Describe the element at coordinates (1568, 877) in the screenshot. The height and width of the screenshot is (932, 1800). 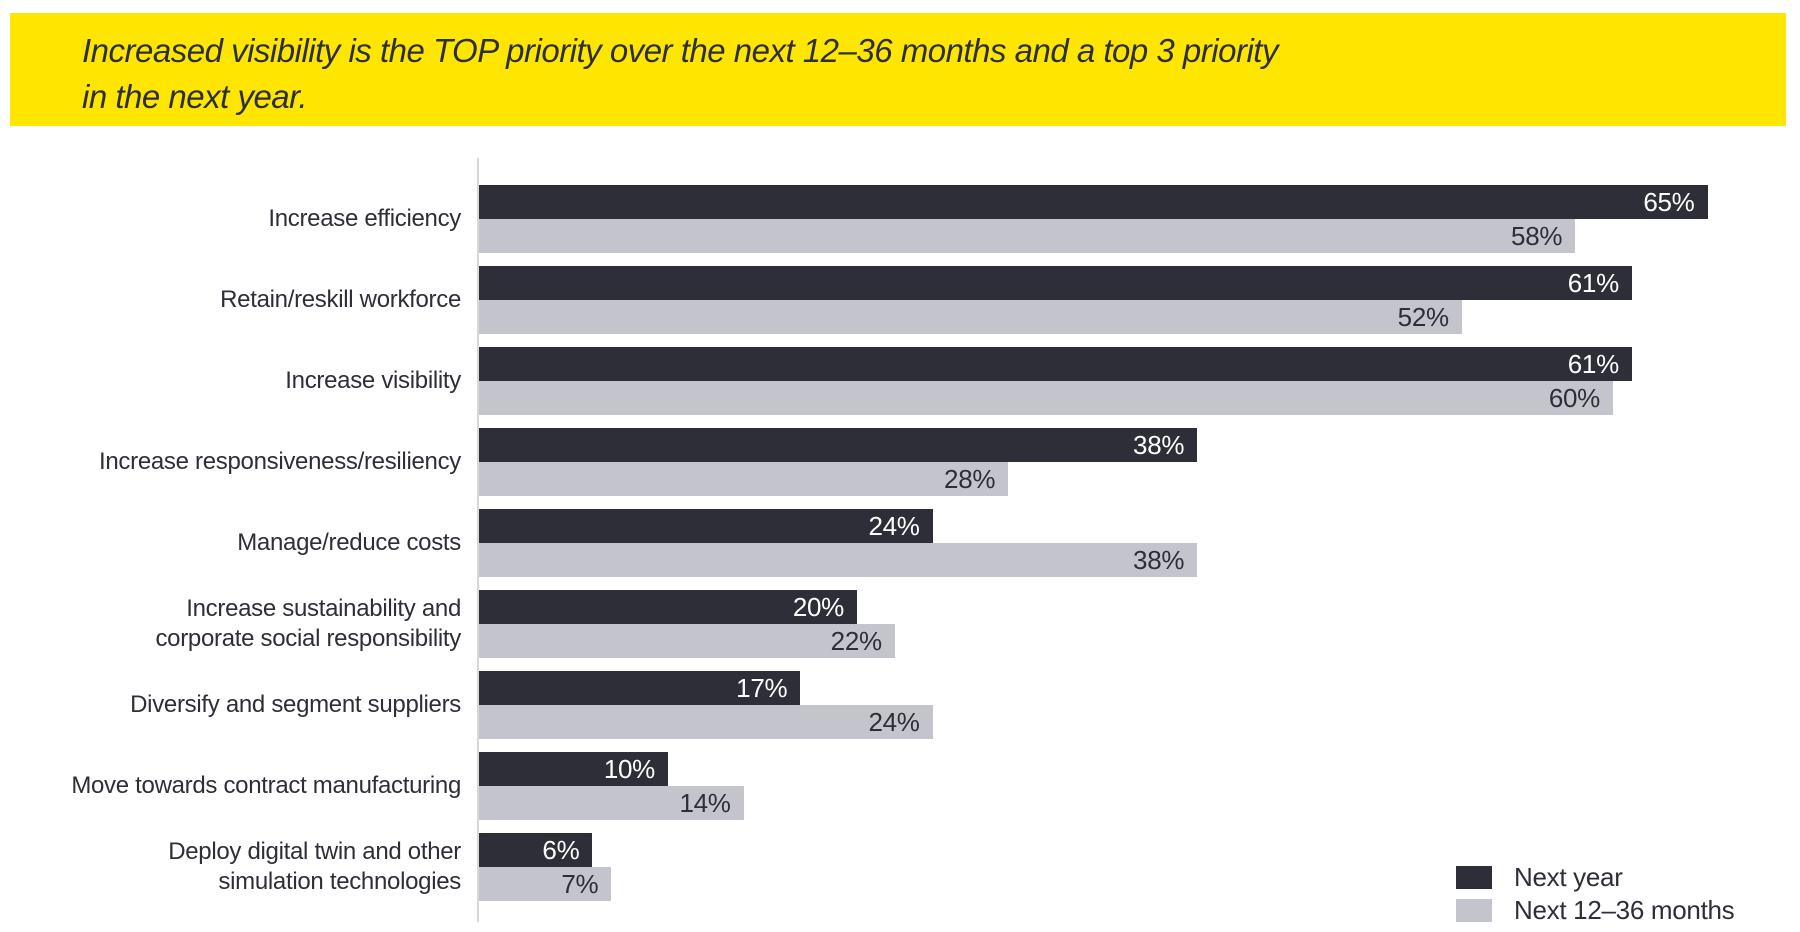
I see `legend-label-next-year: Next year` at that location.